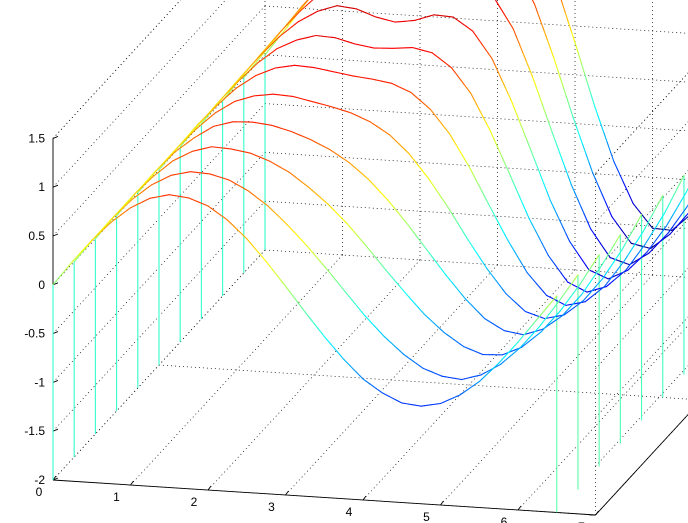 The height and width of the screenshot is (523, 688). I want to click on y-axis-line, so click(641, 464).